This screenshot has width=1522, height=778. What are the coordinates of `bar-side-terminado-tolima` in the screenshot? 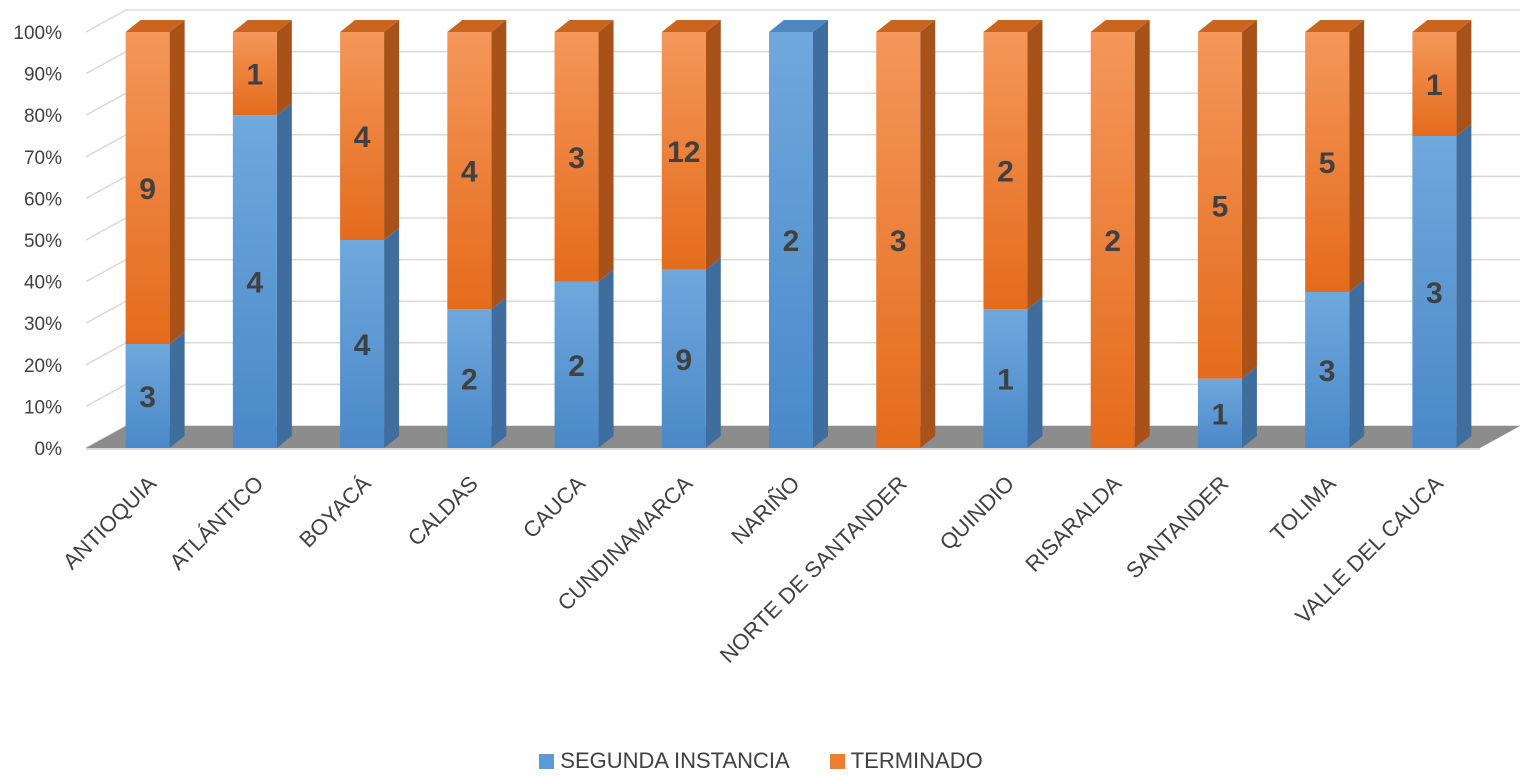 It's located at (1357, 156).